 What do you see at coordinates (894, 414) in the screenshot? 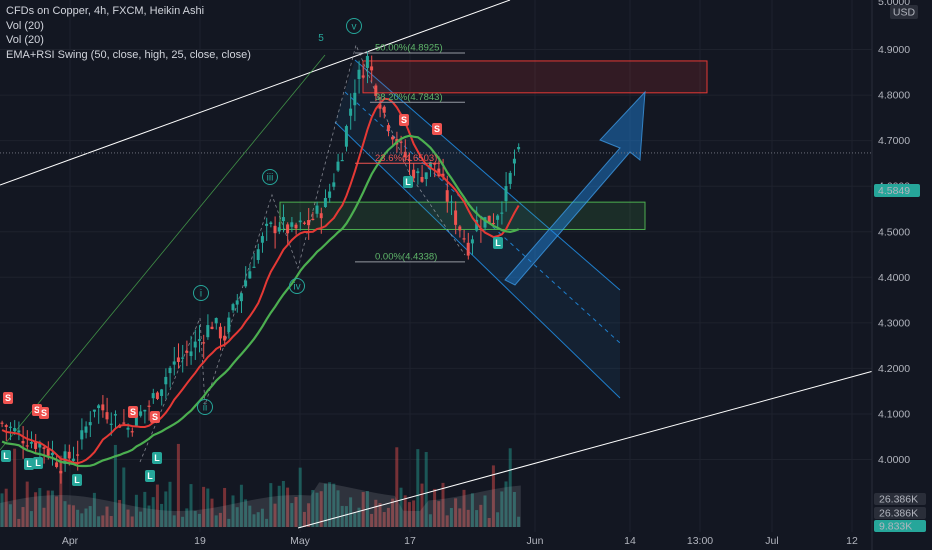
I see `y-tick-label: 4.1000` at bounding box center [894, 414].